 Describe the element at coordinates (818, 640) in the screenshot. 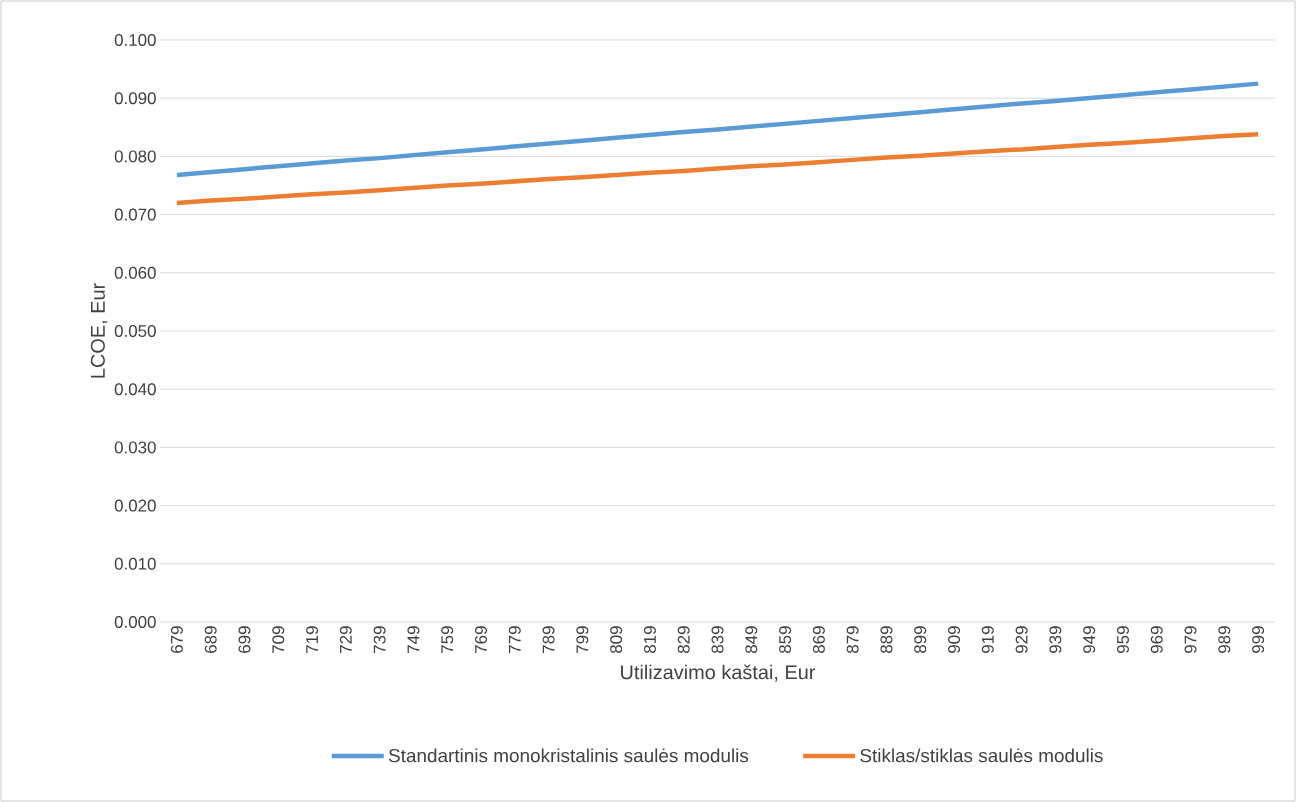

I see `x-tick-label: 869` at that location.